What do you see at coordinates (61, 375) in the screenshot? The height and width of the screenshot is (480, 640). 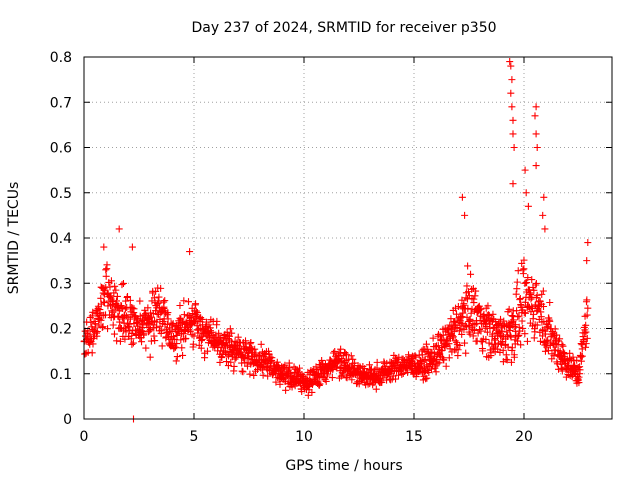 I see `y-tick-label: 0.1` at bounding box center [61, 375].